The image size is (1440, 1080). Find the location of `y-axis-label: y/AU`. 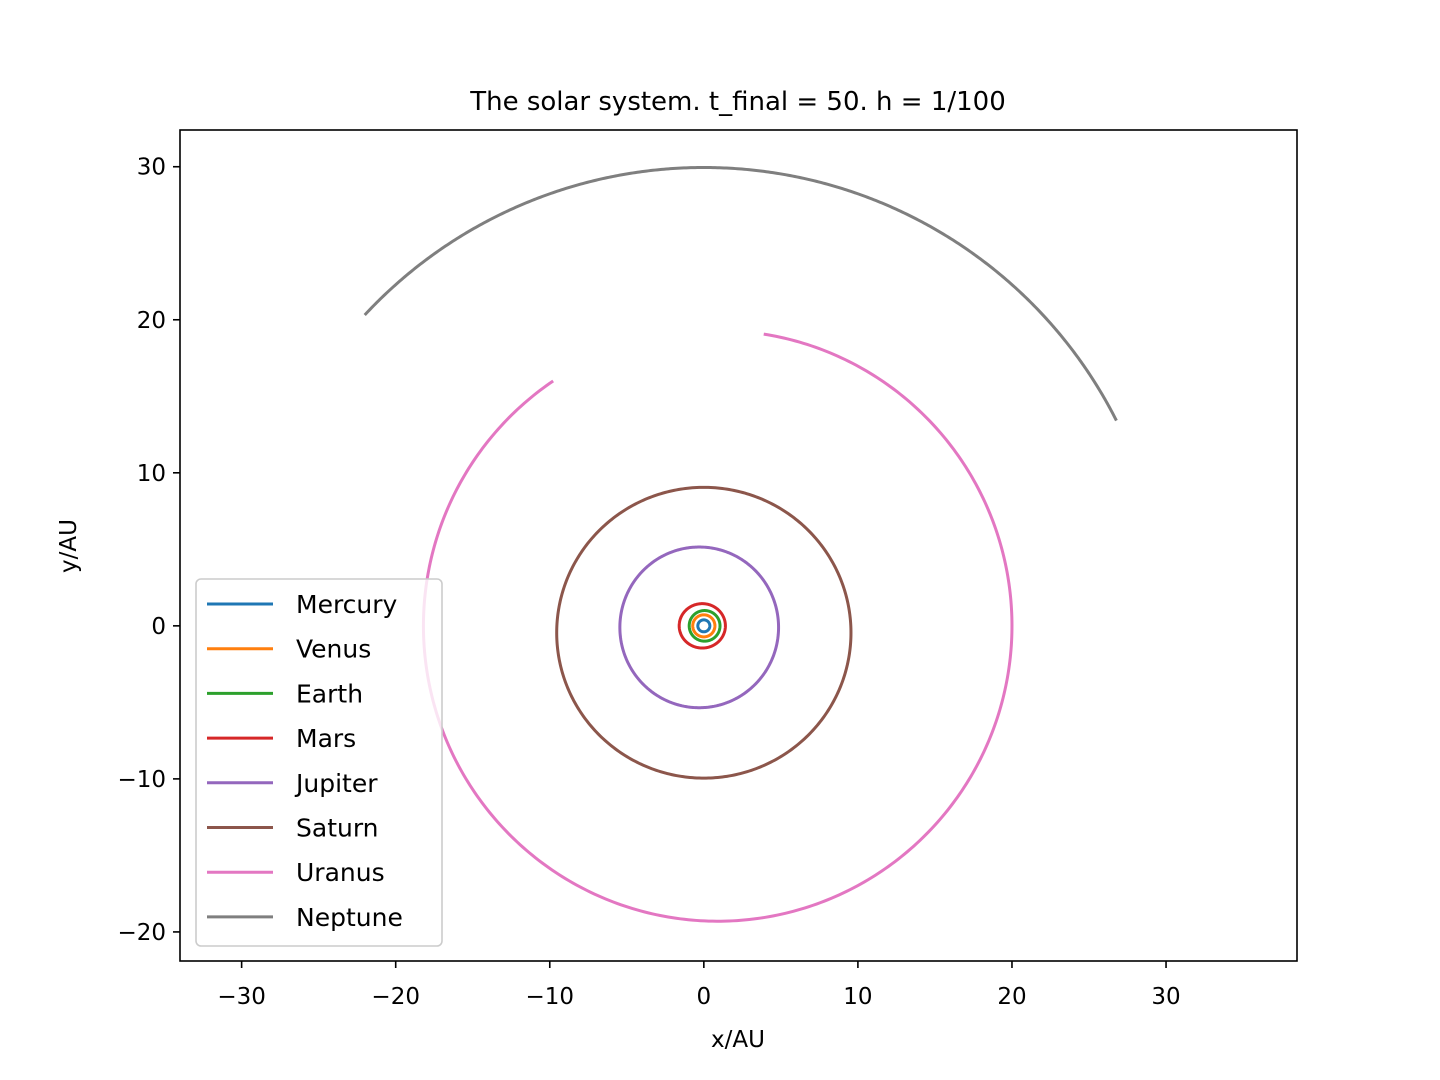

y-axis-label: y/AU is located at coordinates (69, 546).